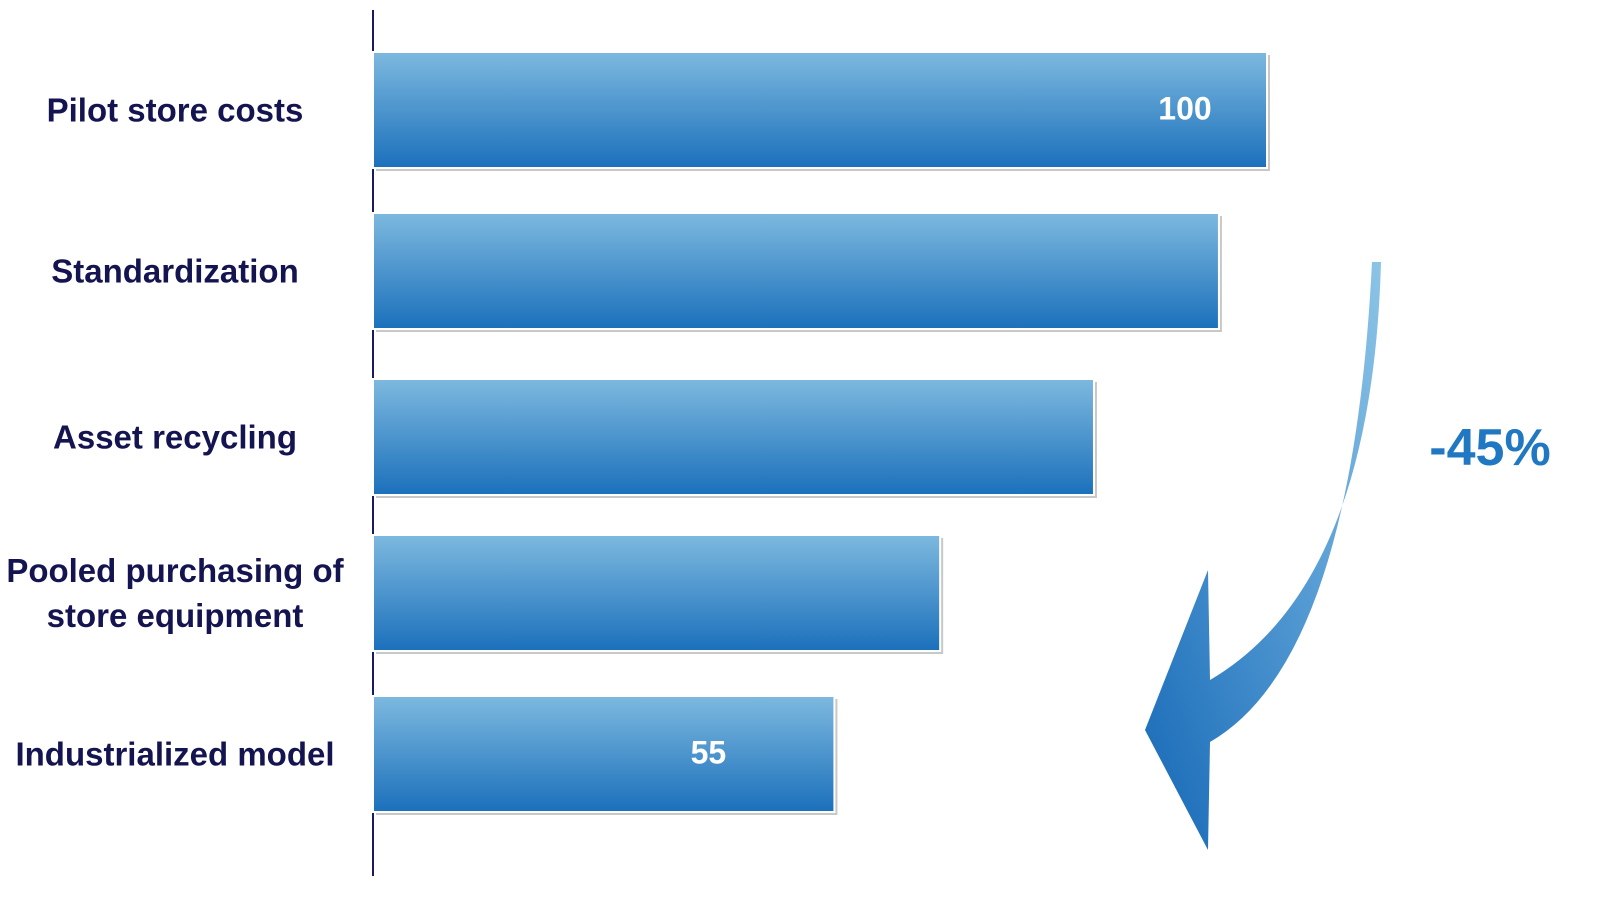  What do you see at coordinates (175, 271) in the screenshot?
I see `category-label: Standardization` at bounding box center [175, 271].